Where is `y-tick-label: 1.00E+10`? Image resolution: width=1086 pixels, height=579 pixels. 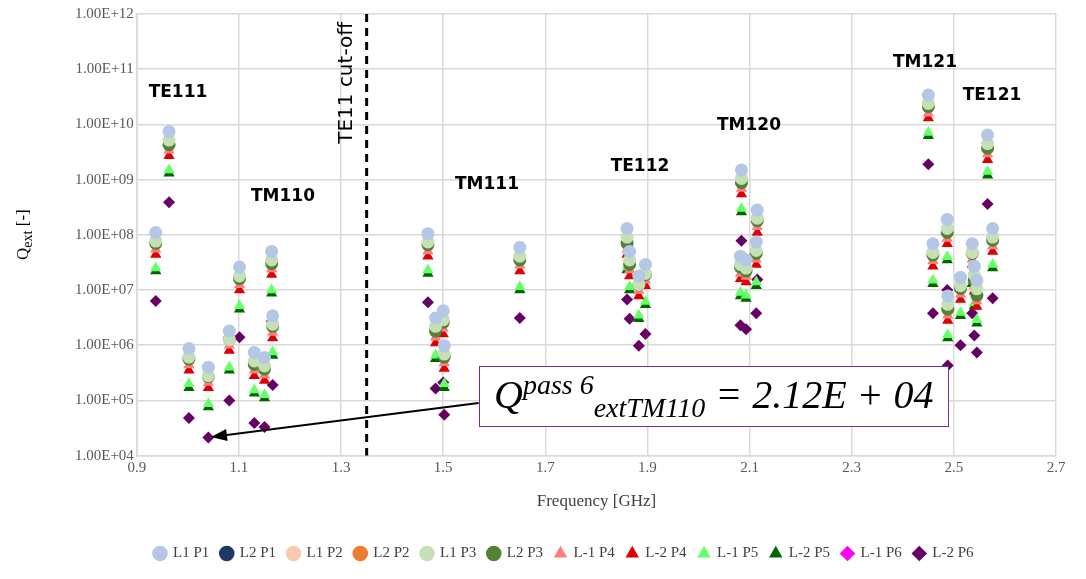
y-tick-label: 1.00E+10 is located at coordinates (104, 123).